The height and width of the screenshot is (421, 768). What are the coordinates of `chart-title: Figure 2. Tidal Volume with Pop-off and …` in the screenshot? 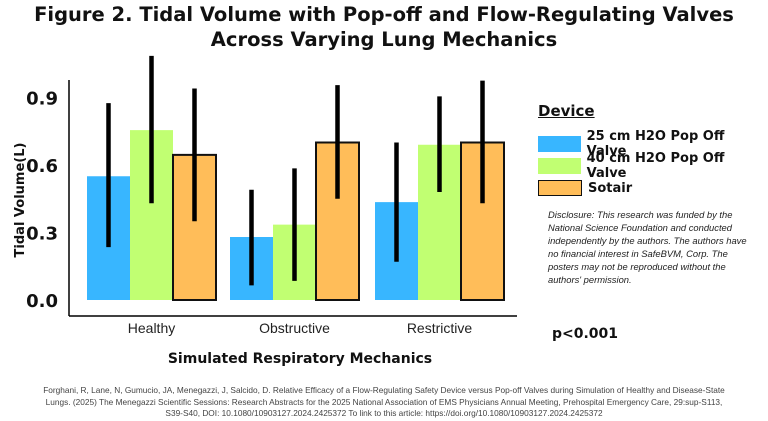 It's located at (384, 27).